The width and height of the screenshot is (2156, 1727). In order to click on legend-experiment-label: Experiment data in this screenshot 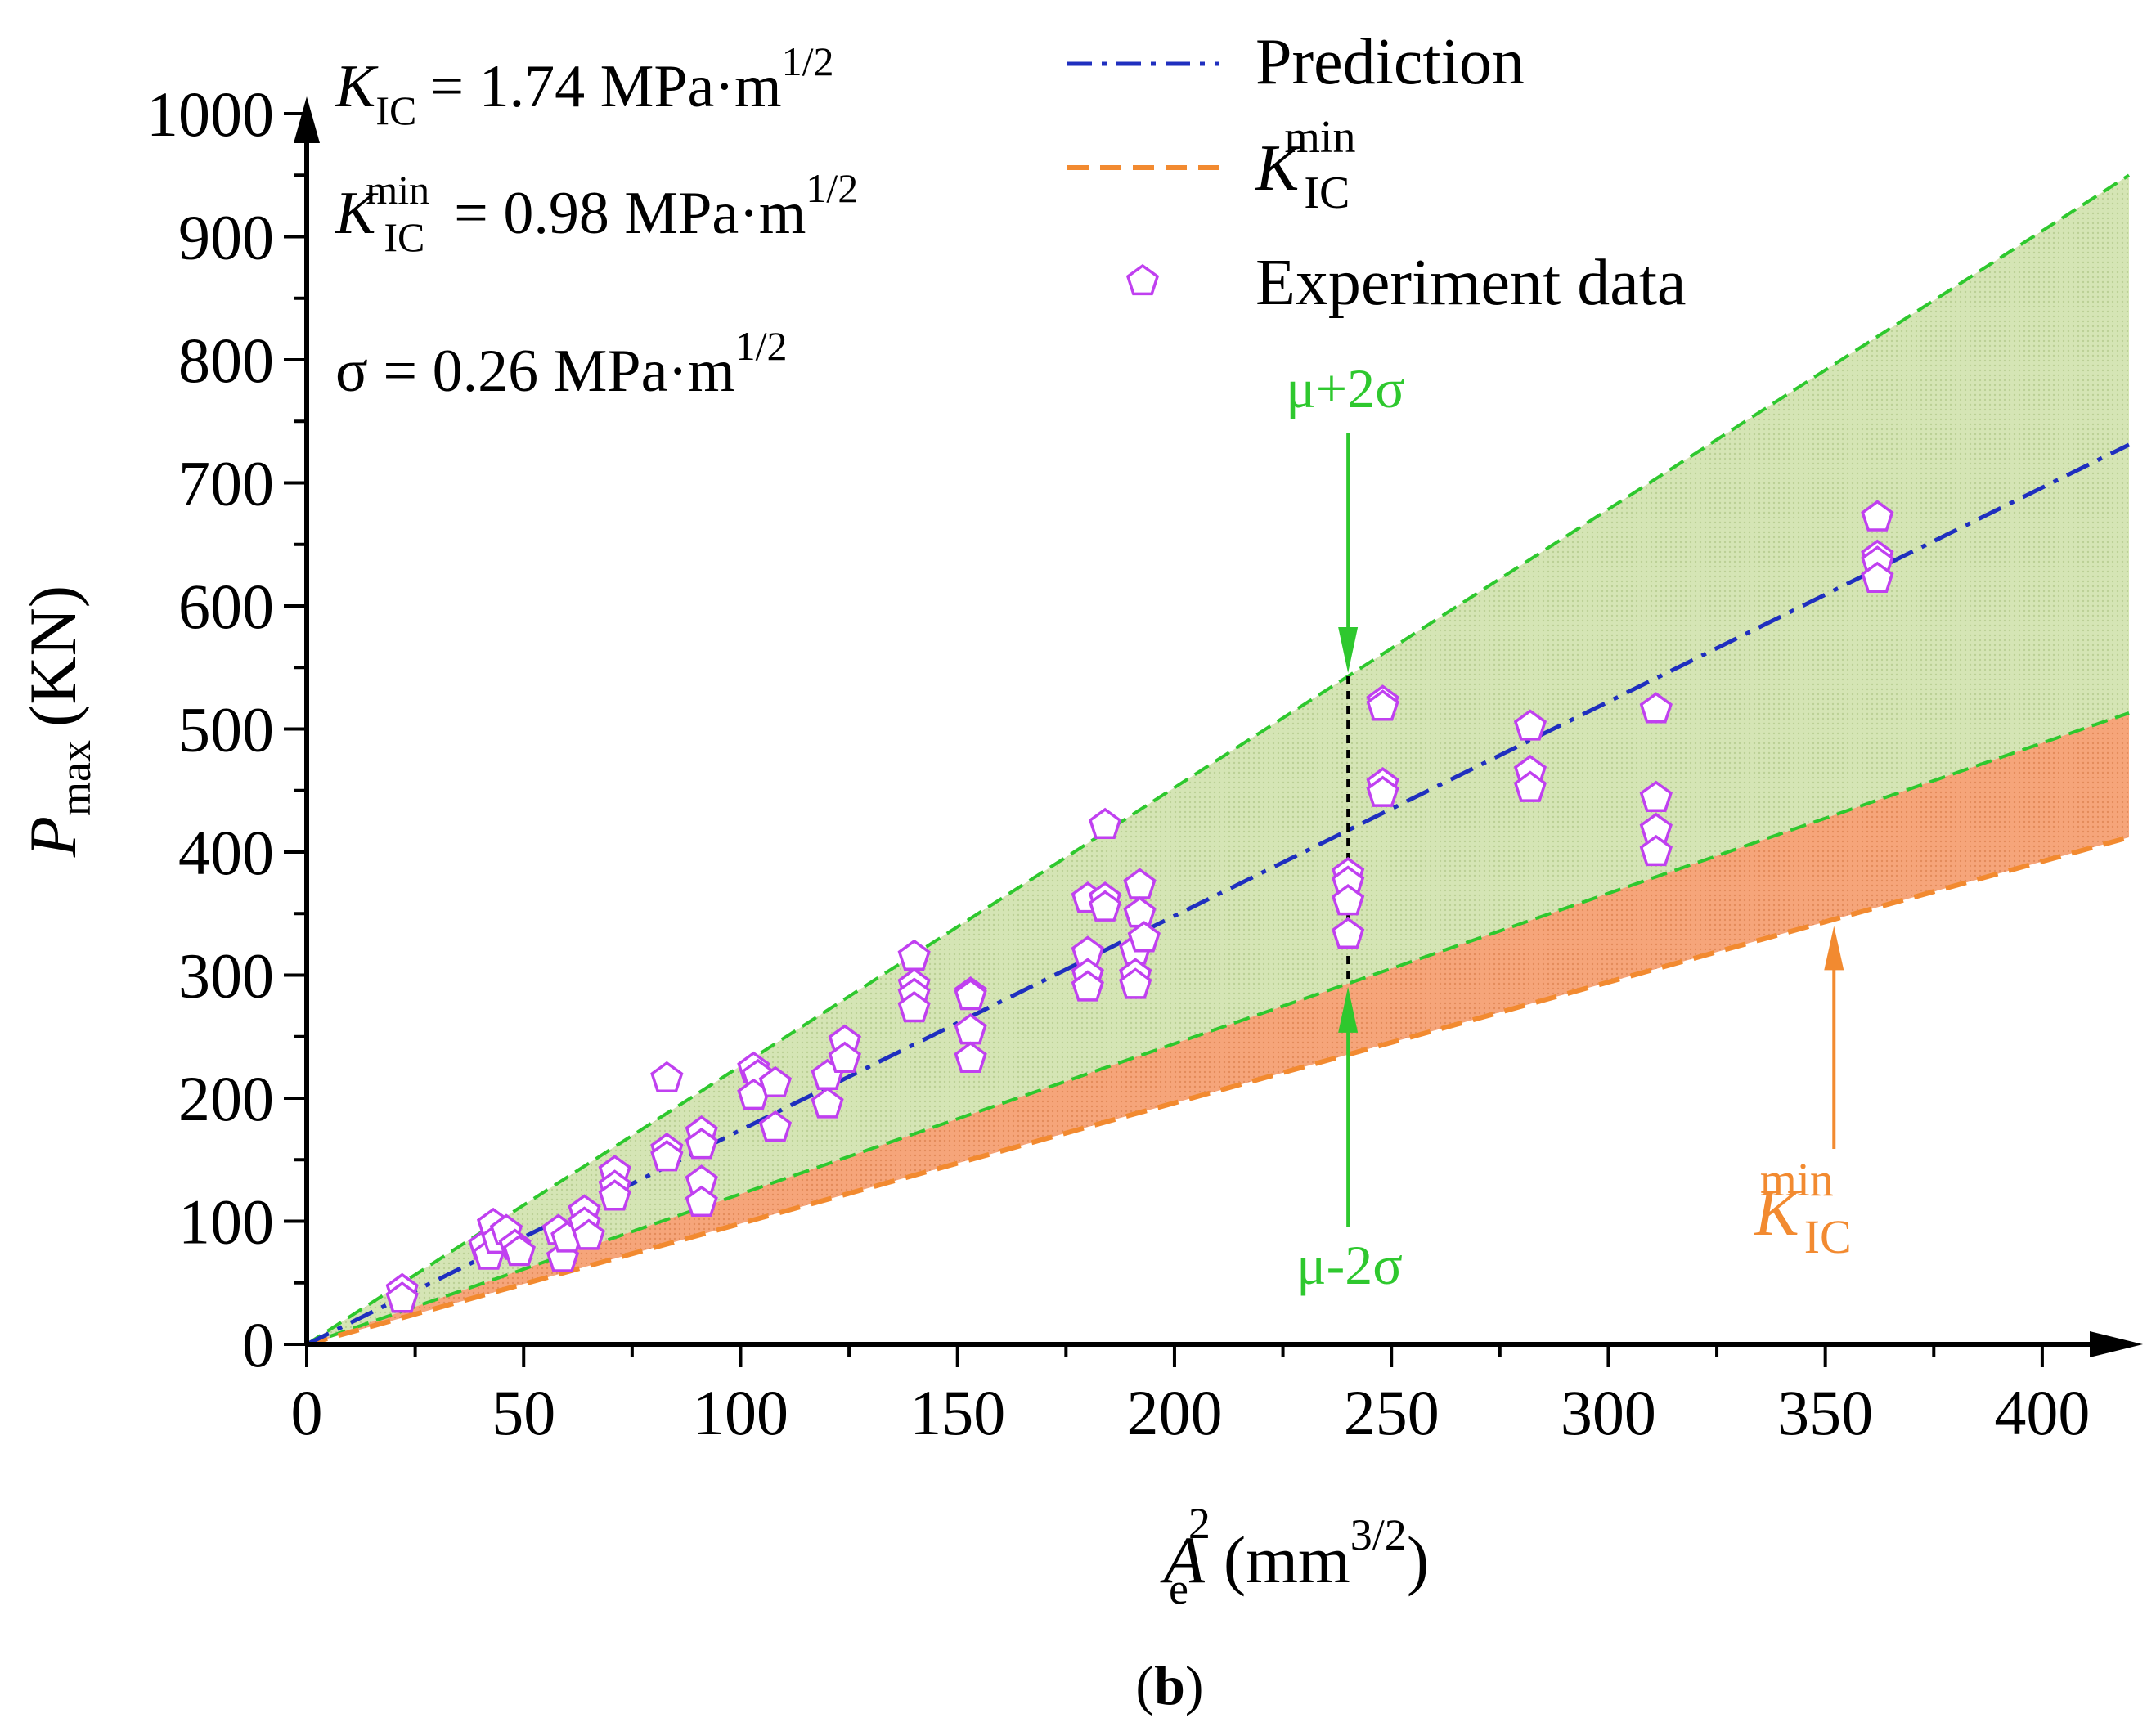, I will do `click(1470, 283)`.